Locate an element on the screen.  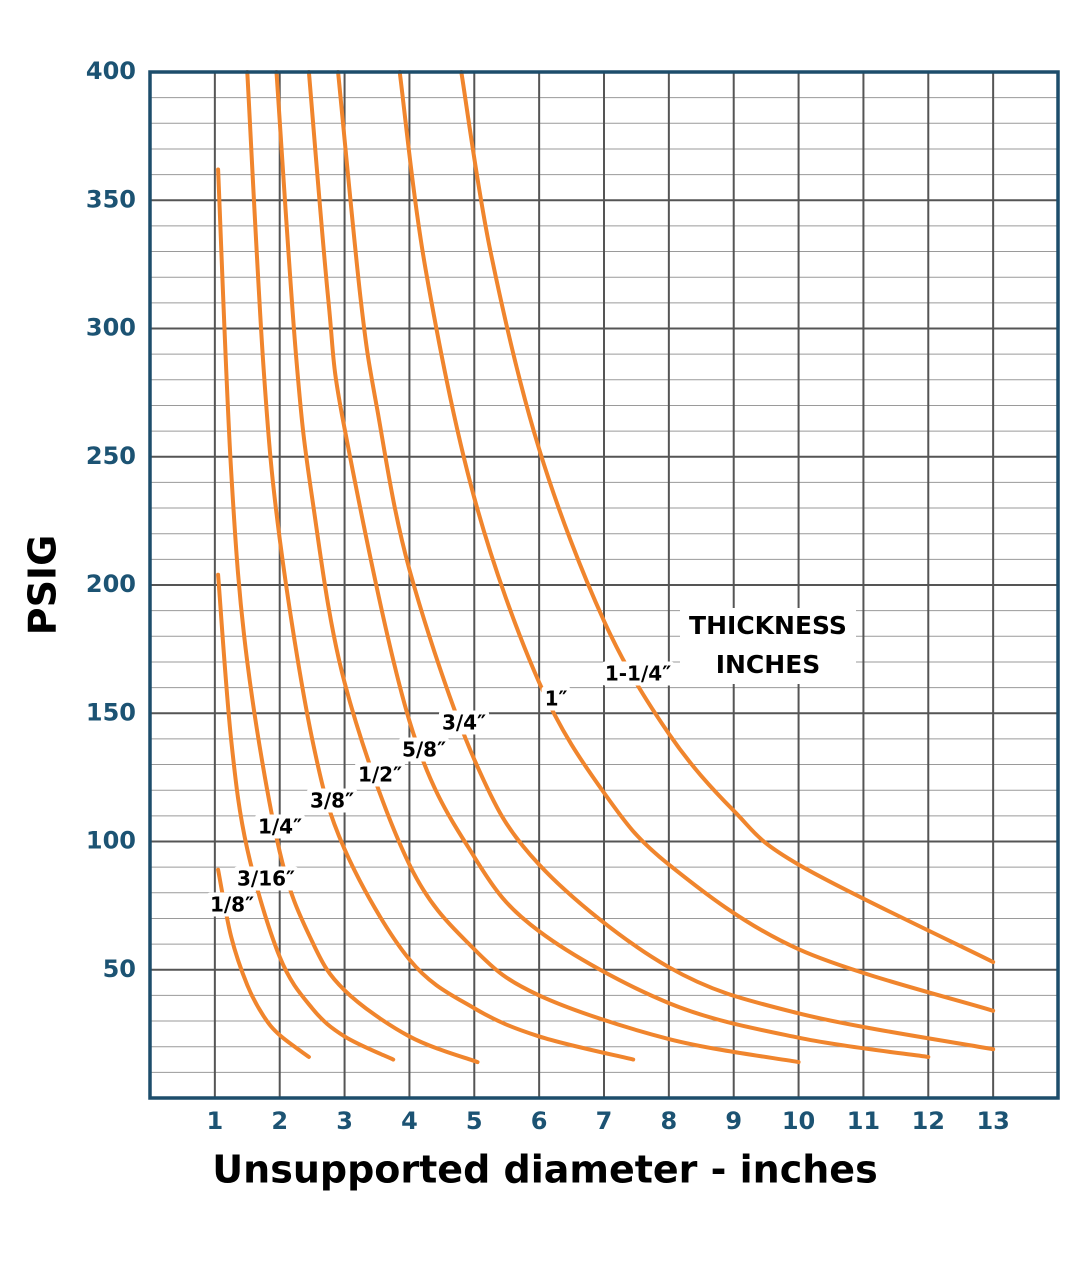
series-label: 1/8″ is located at coordinates (232, 905).